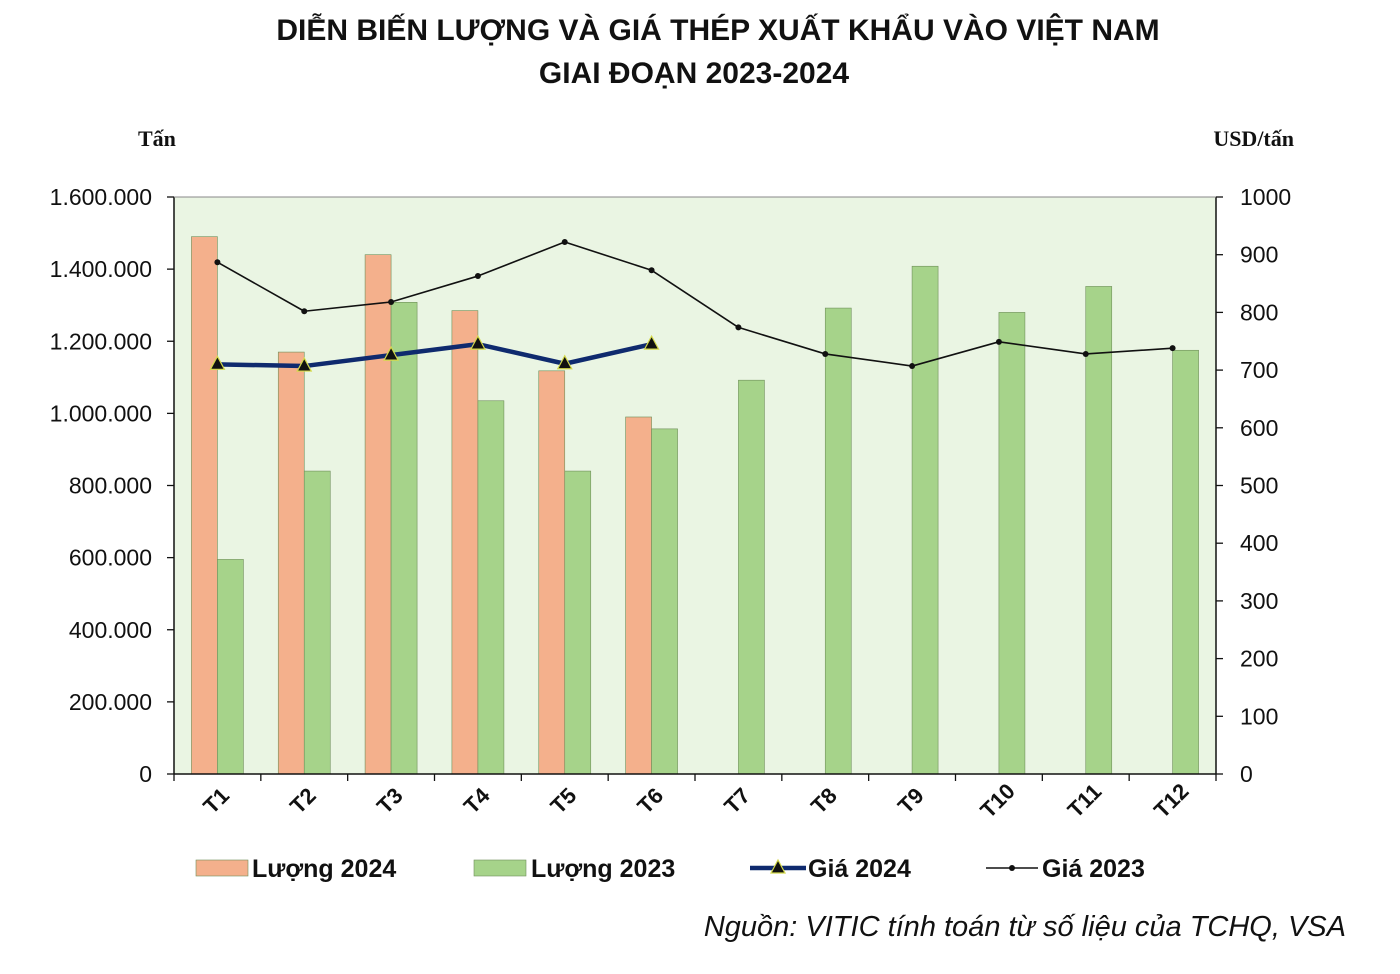  I want to click on bar-lượng-2023-t1, so click(230, 667).